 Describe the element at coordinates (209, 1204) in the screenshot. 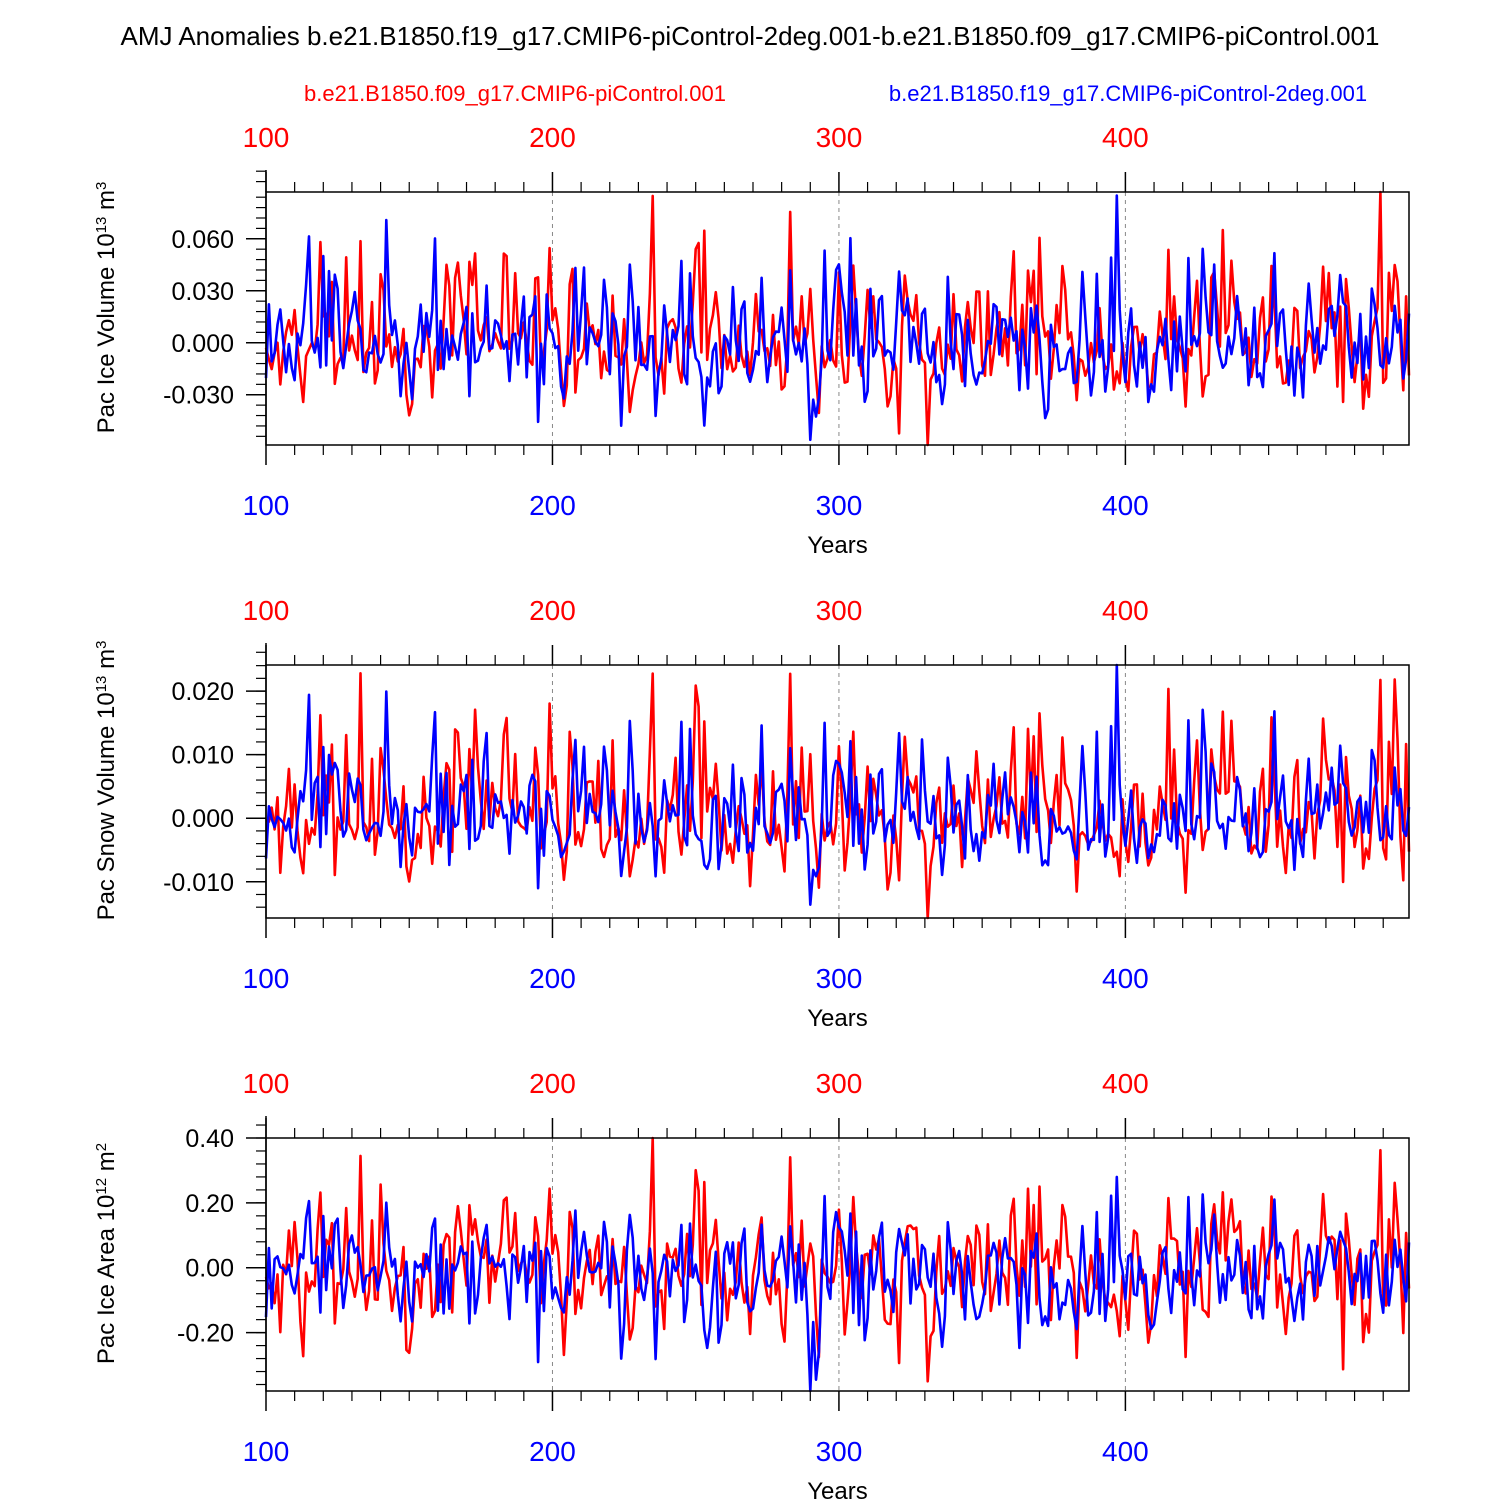

I see `y-tick-label: 0.20` at that location.